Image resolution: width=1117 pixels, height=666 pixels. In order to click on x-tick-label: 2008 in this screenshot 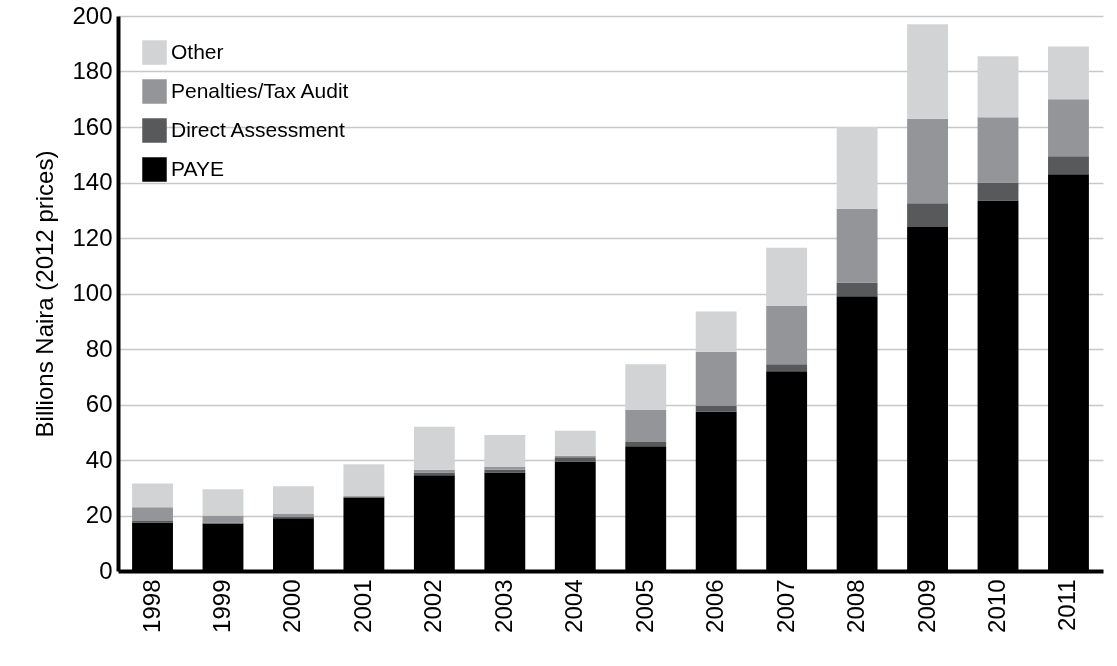, I will do `click(856, 606)`.